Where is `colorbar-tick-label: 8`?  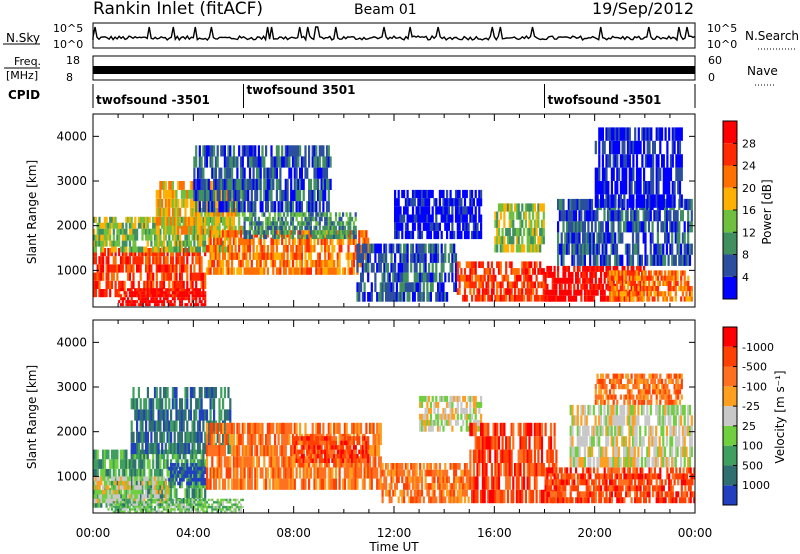 colorbar-tick-label: 8 is located at coordinates (745, 255).